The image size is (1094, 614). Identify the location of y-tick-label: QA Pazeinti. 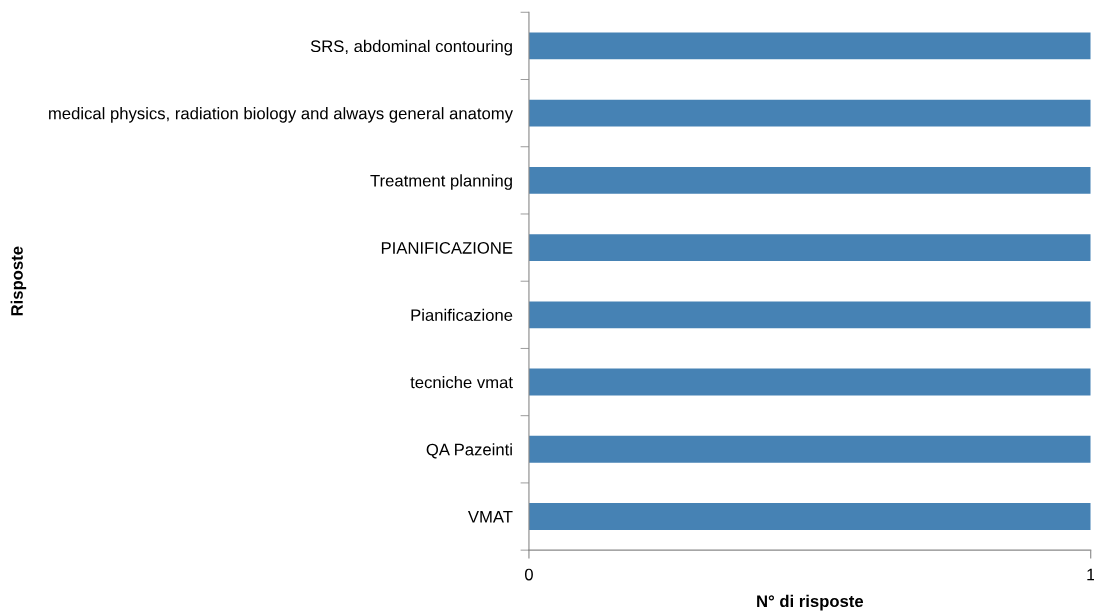
(469, 451).